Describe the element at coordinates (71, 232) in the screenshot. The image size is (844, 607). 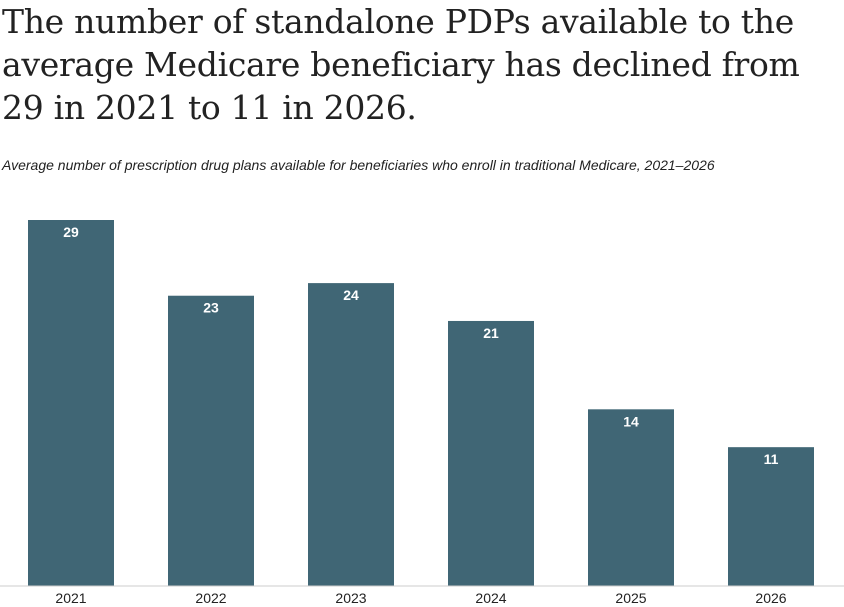
I see `data-label-2021: 29` at that location.